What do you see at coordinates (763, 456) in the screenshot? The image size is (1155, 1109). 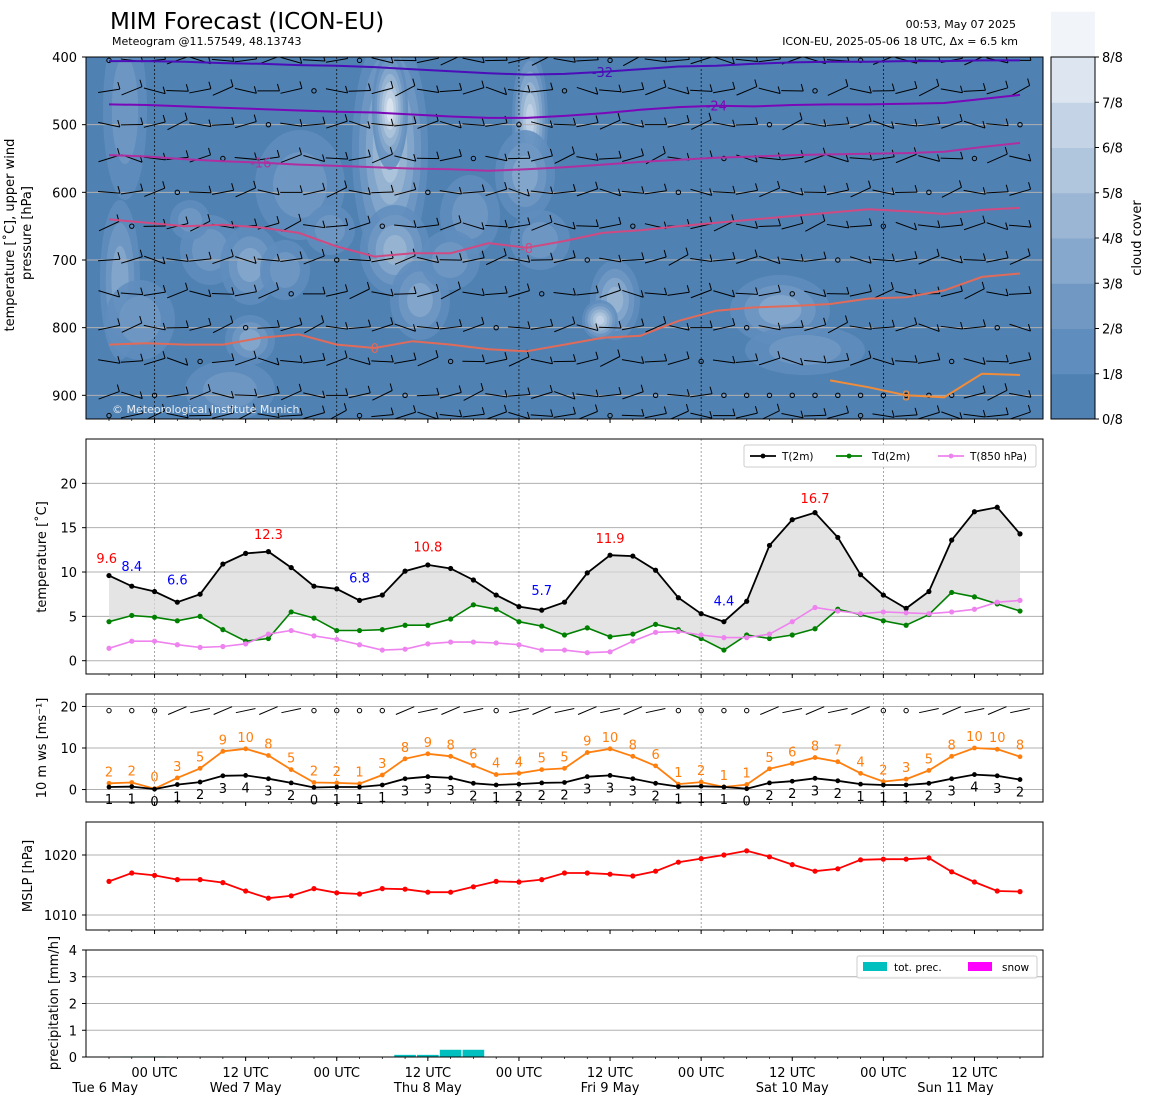 I see `legend-marker` at bounding box center [763, 456].